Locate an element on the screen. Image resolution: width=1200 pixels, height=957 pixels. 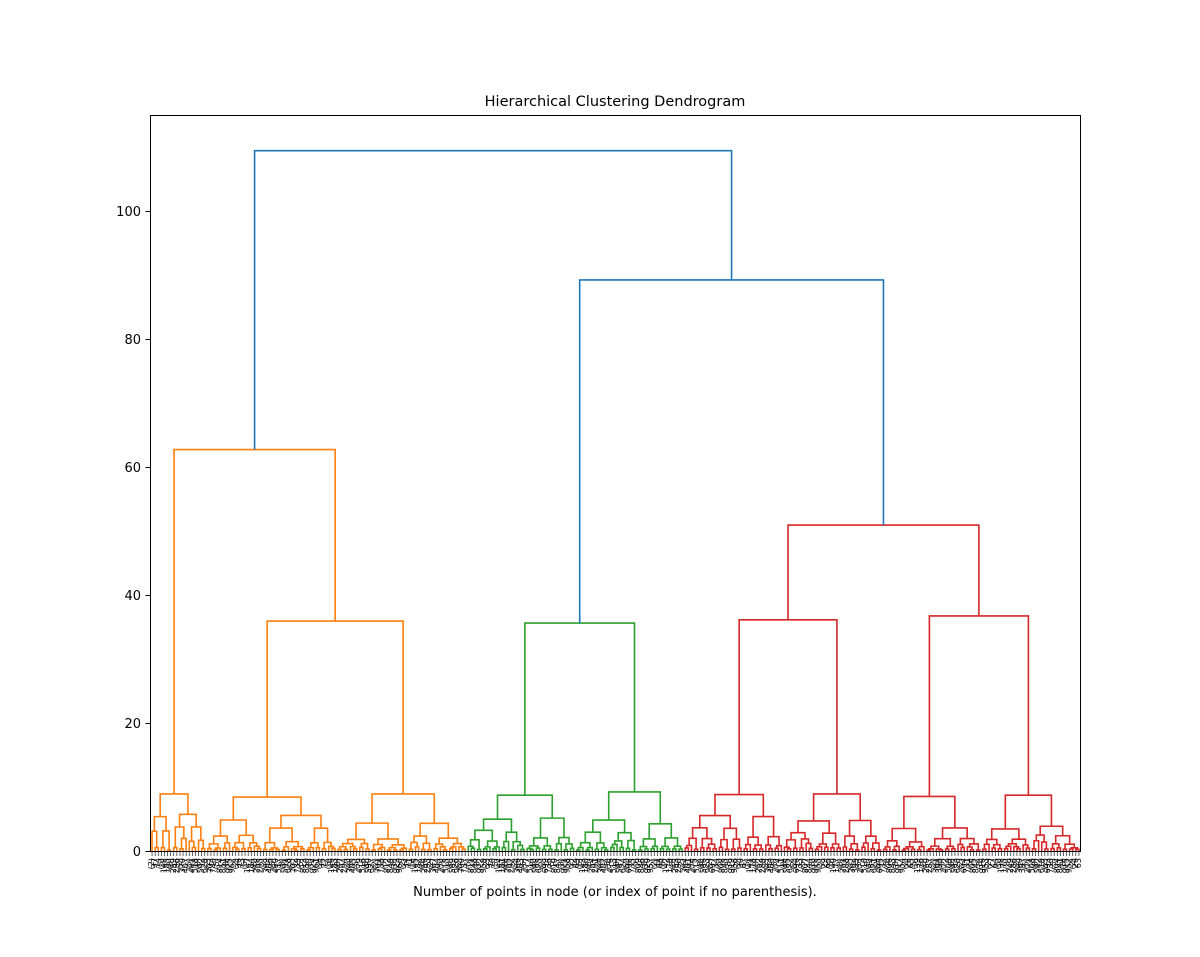
leaf-tick-label: 592 is located at coordinates (201, 865).